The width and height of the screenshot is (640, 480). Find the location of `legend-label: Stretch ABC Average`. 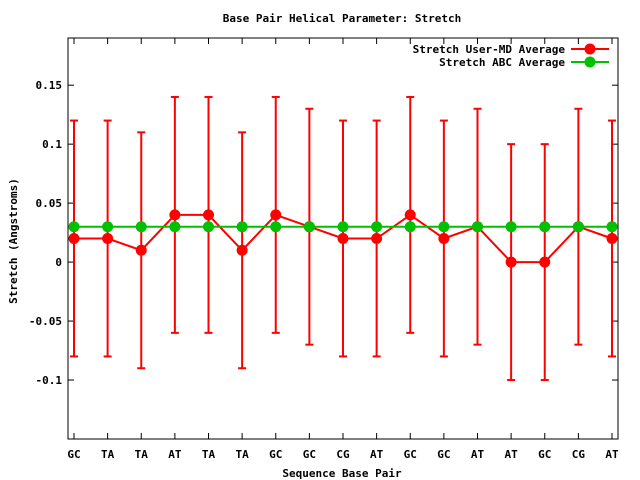

legend-label: Stretch ABC Average is located at coordinates (502, 62).